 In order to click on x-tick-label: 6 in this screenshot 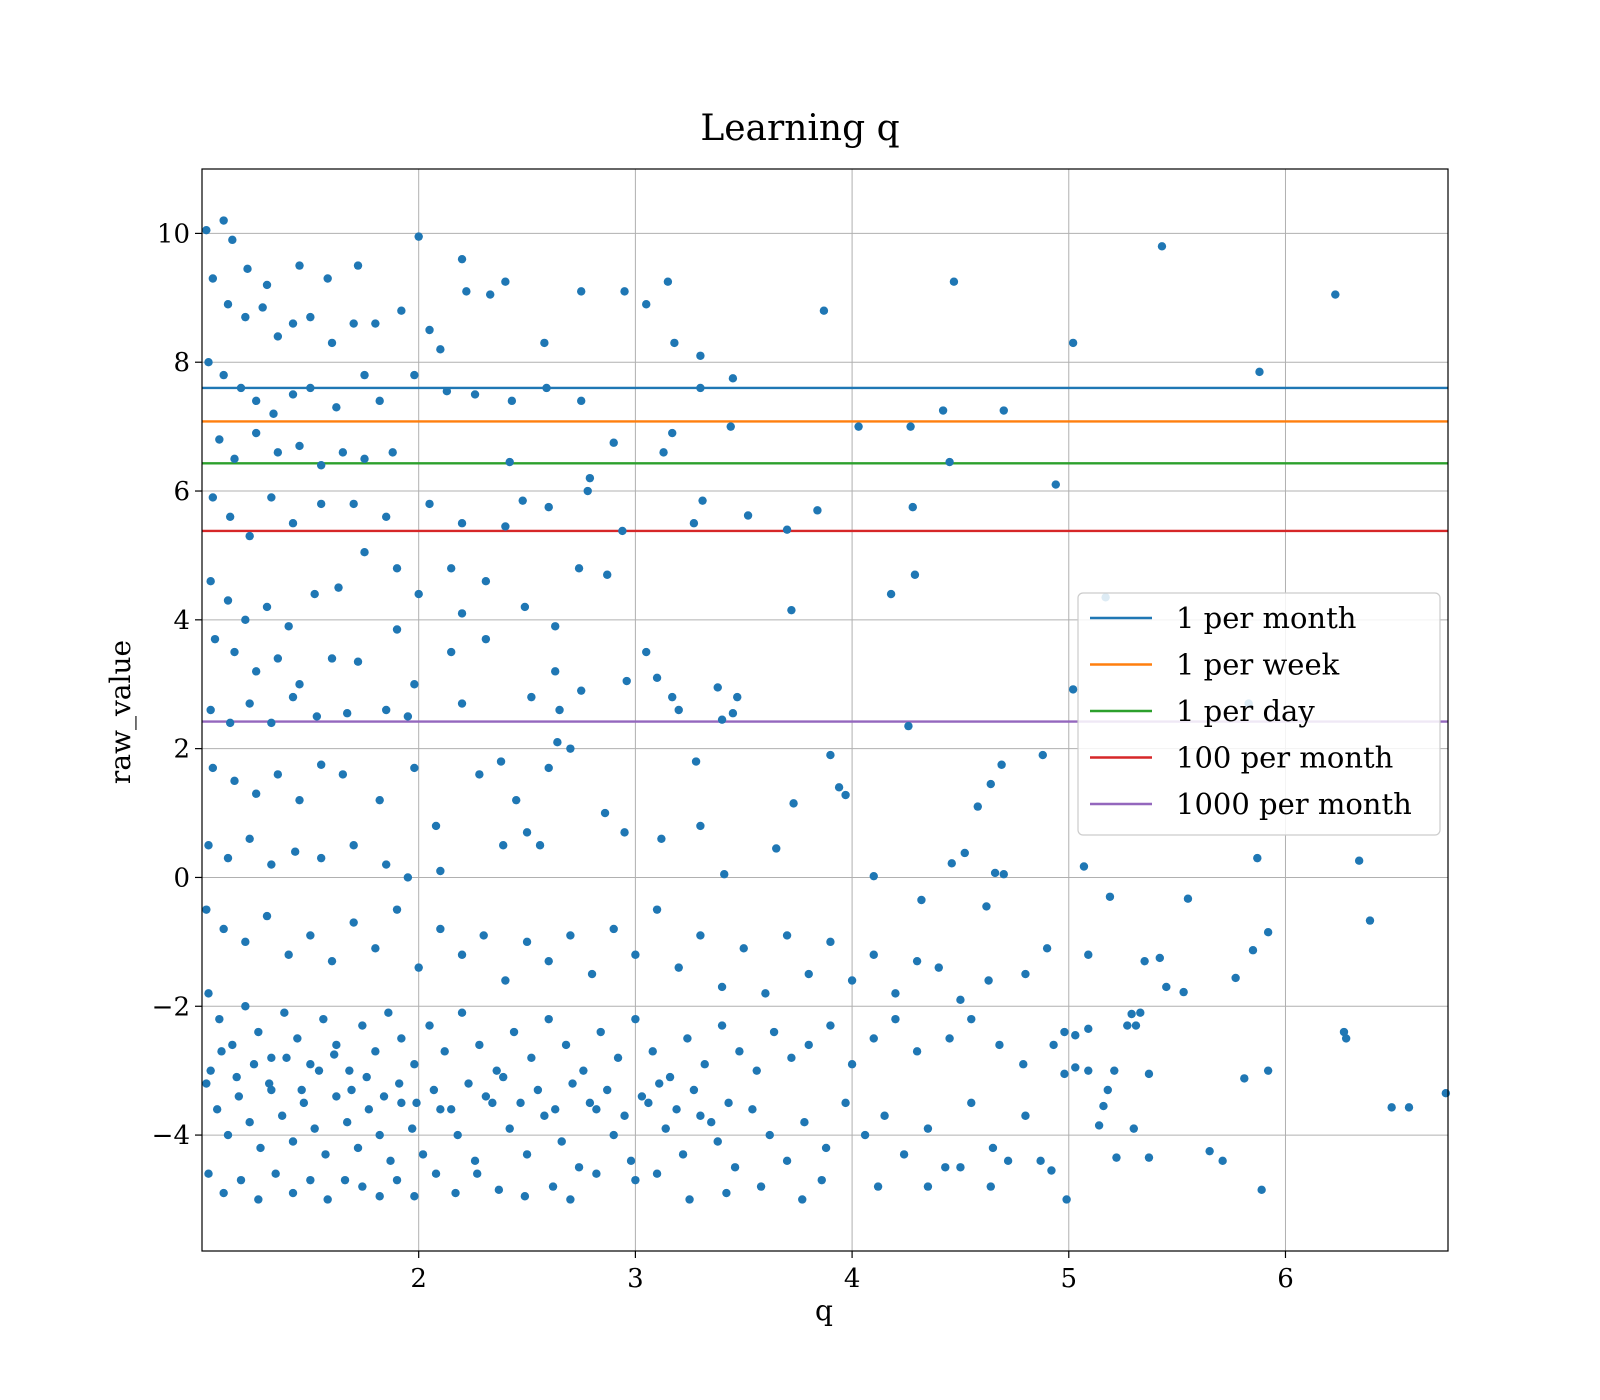, I will do `click(1285, 1279)`.